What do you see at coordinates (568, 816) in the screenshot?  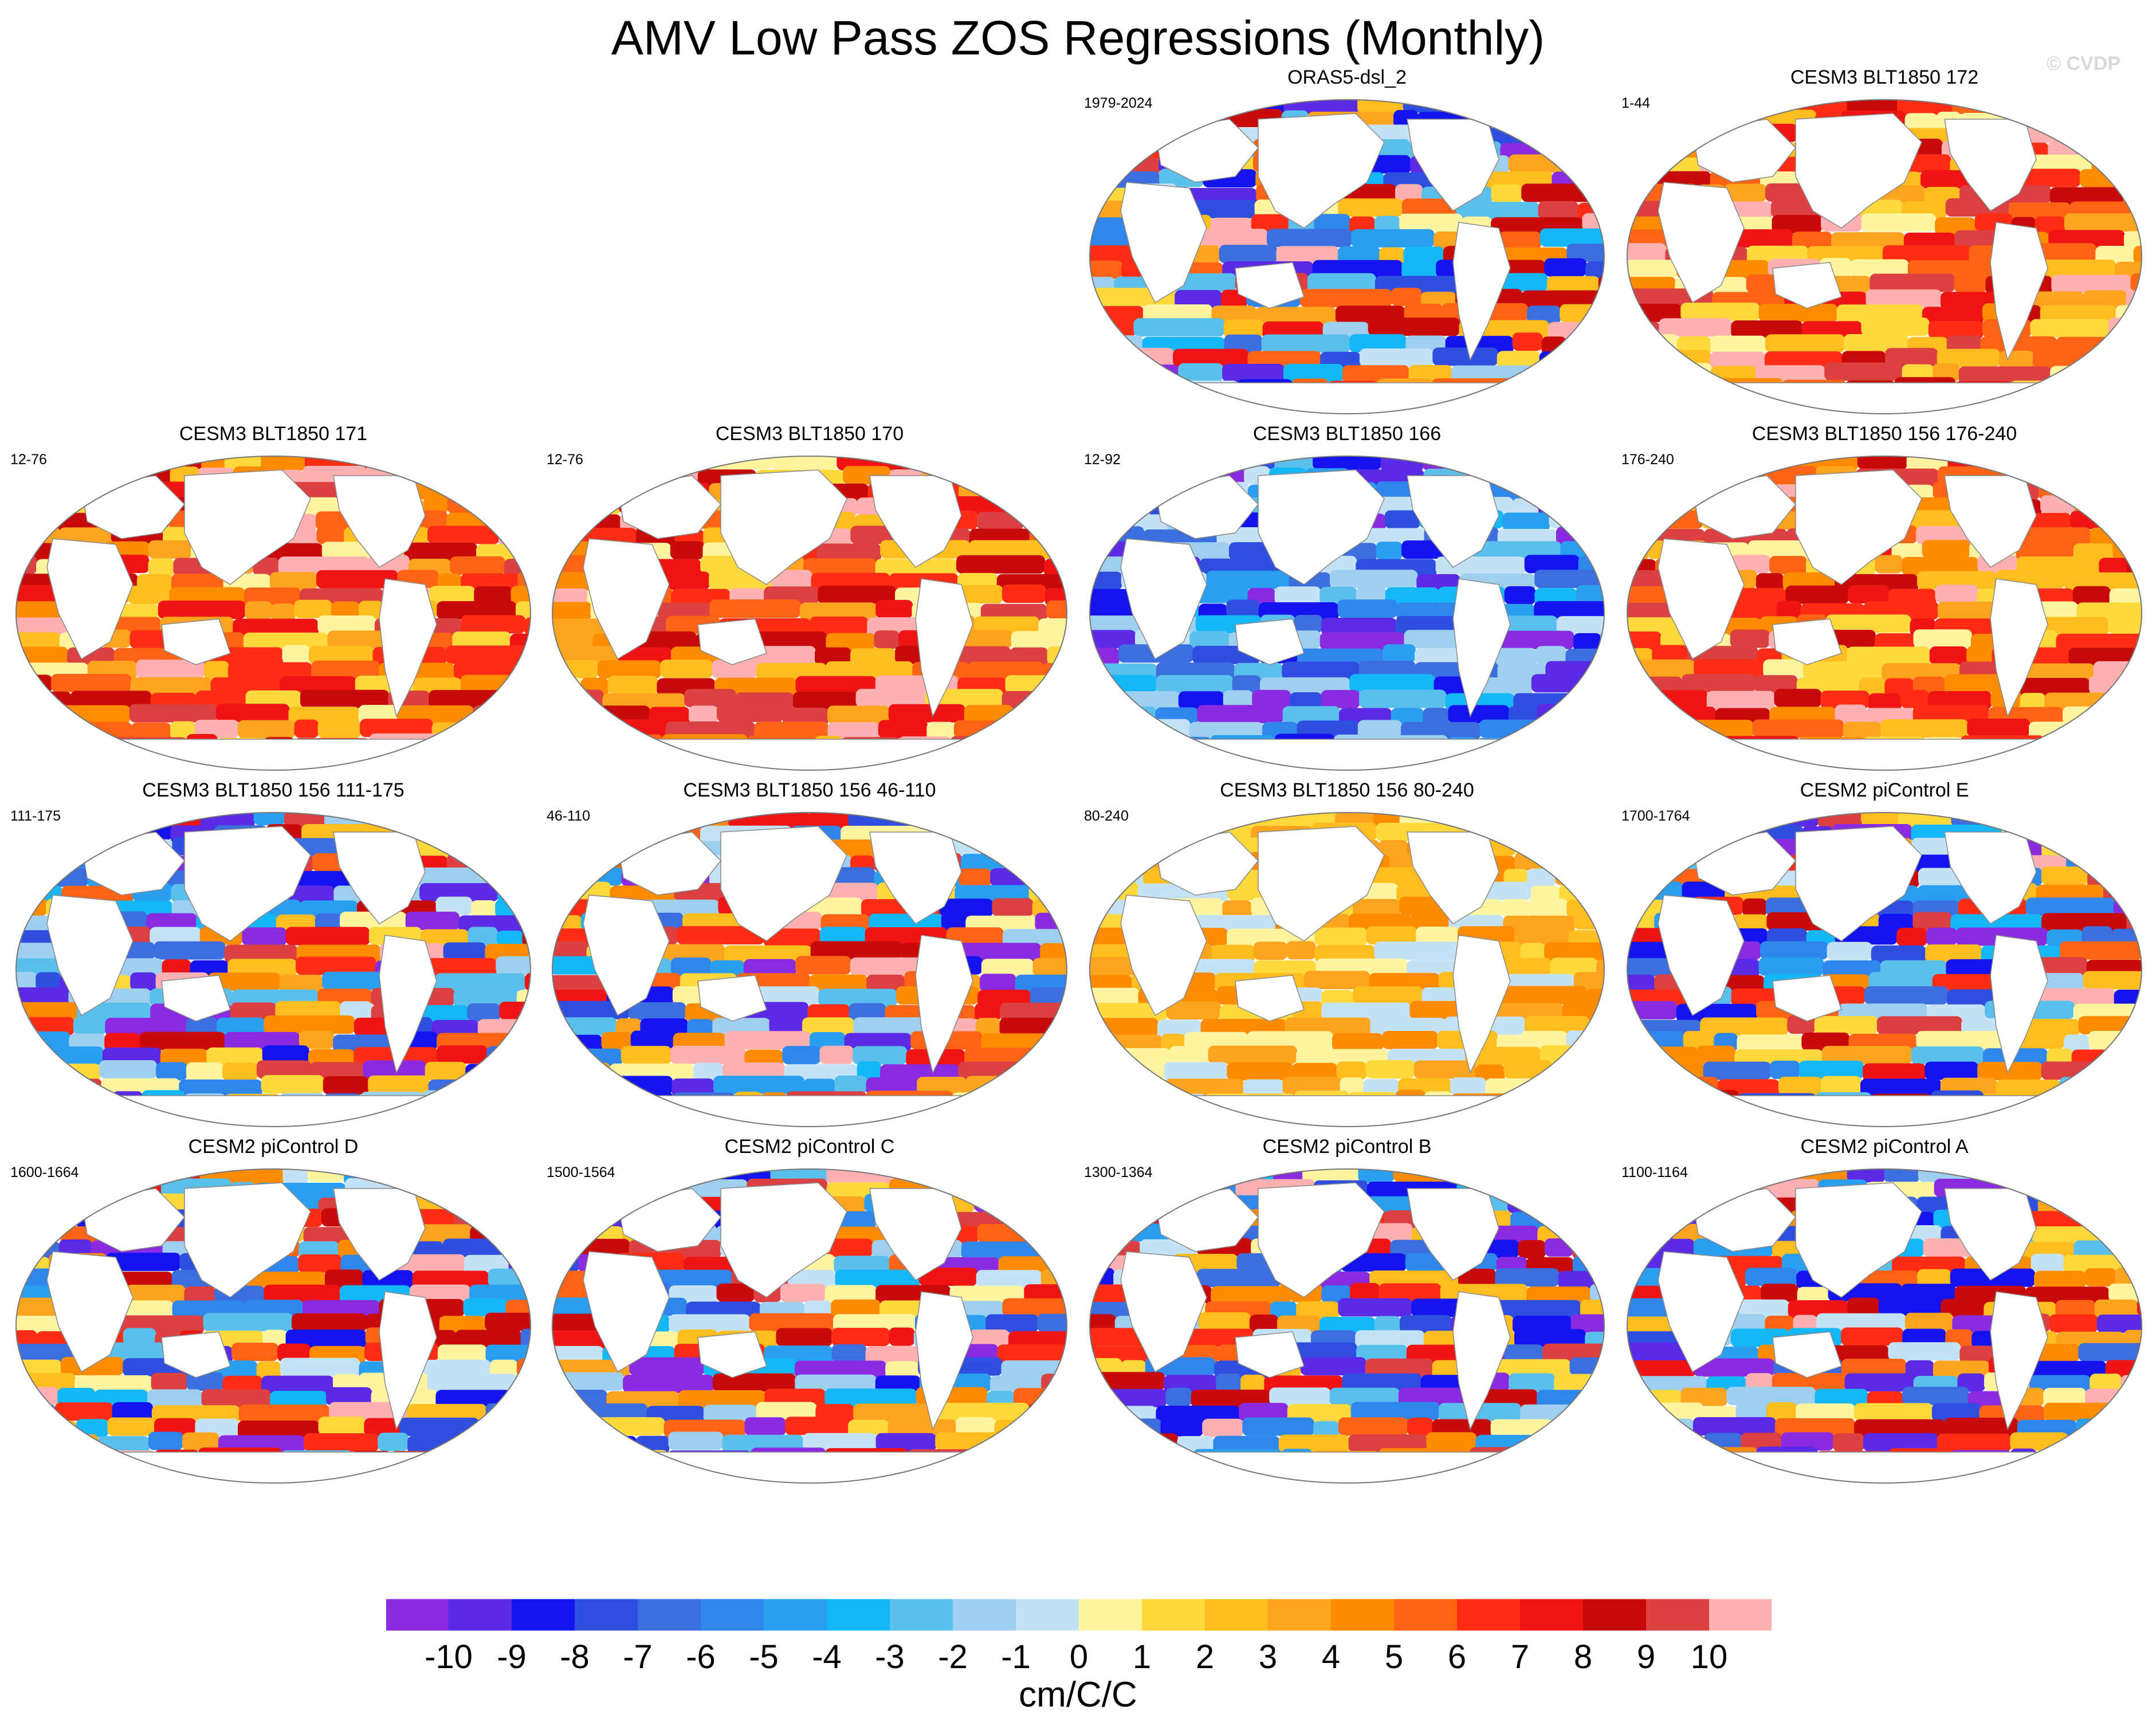 I see `panel-period: 46-110` at bounding box center [568, 816].